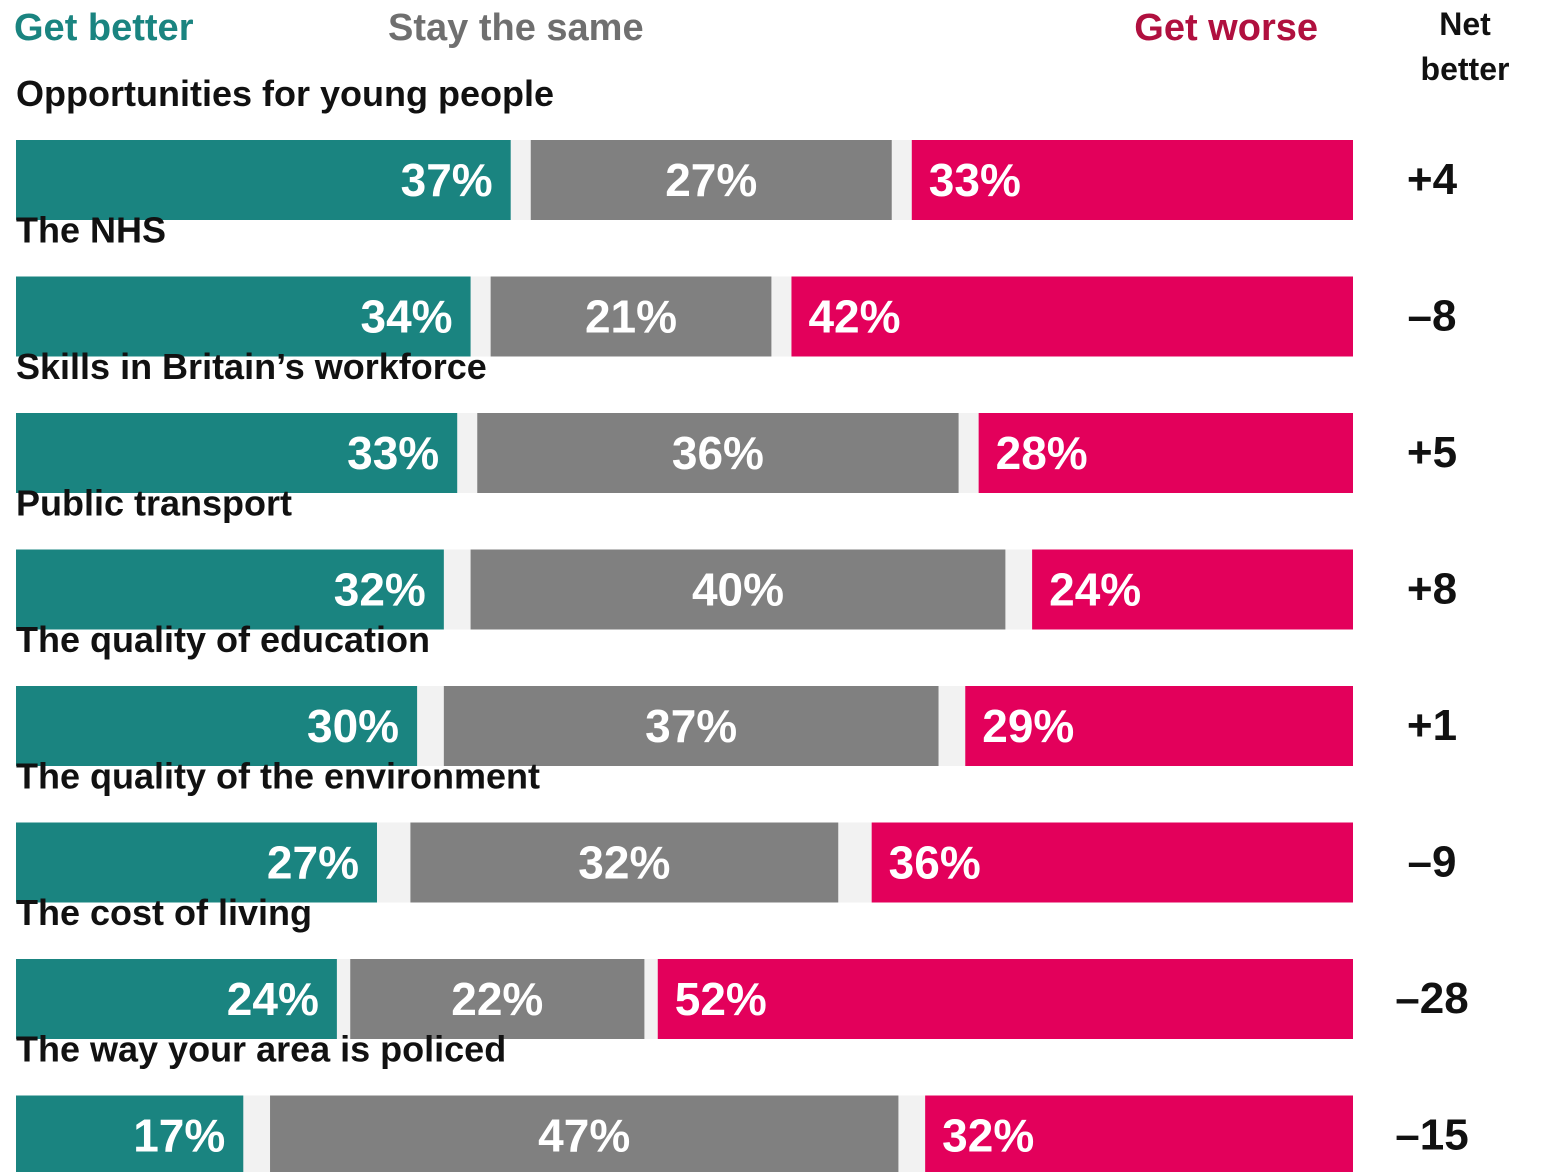 Image resolution: width=1544 pixels, height=1172 pixels. Describe the element at coordinates (91, 230) in the screenshot. I see `category-label: The NHS` at that location.